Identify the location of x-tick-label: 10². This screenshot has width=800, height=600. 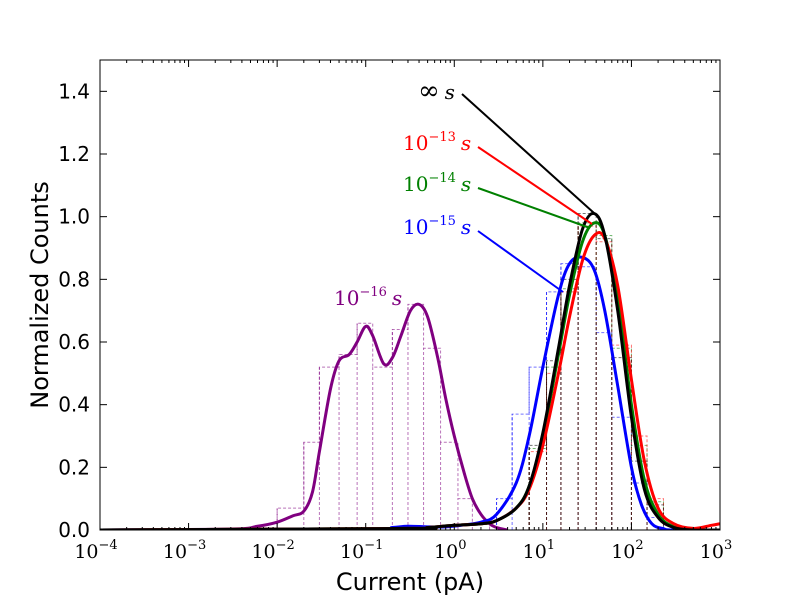
(627, 550).